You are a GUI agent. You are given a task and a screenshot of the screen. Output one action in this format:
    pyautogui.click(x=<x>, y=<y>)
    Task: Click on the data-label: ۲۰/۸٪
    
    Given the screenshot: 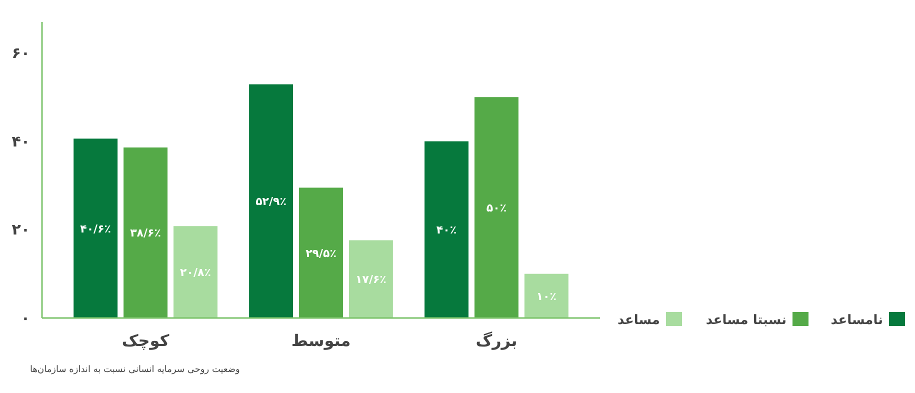 What is the action you would take?
    pyautogui.click(x=195, y=273)
    